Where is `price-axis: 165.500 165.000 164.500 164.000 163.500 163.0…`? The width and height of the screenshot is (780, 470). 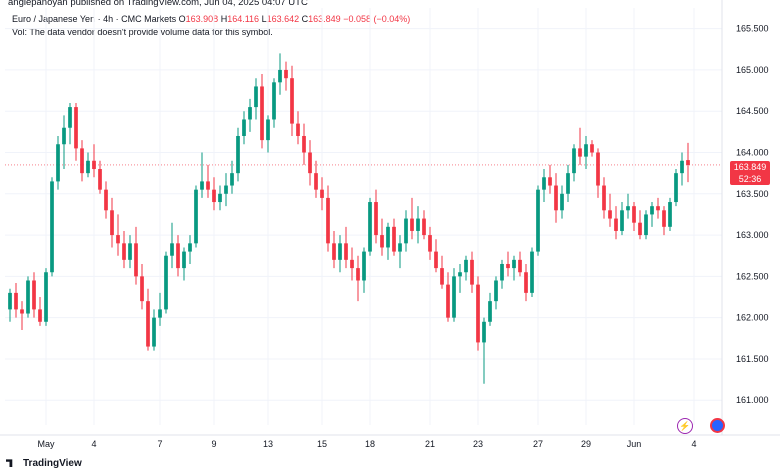
price-axis: 165.500 165.000 164.500 164.000 163.500 163.0… is located at coordinates (752, 215).